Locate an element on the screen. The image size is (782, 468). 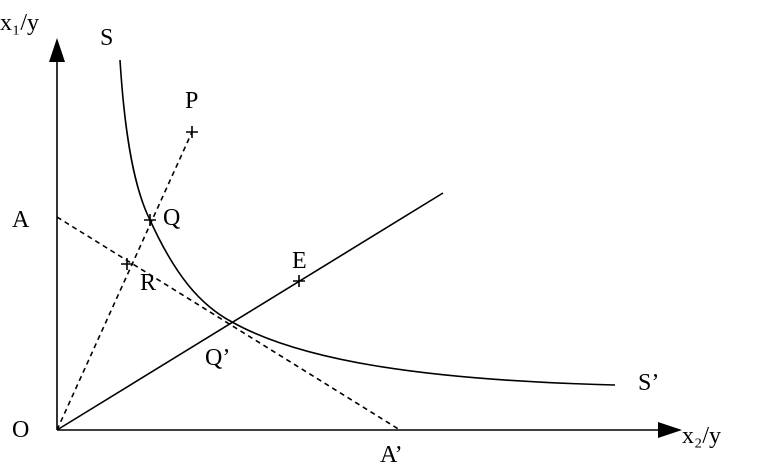
origin-label: O is located at coordinates (20, 430).